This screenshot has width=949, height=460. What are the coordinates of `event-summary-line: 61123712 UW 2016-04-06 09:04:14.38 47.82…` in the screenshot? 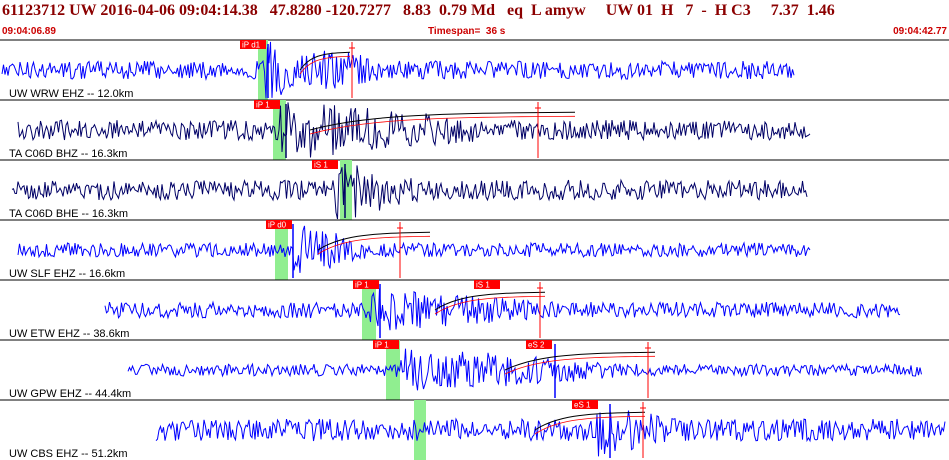 It's located at (418, 10).